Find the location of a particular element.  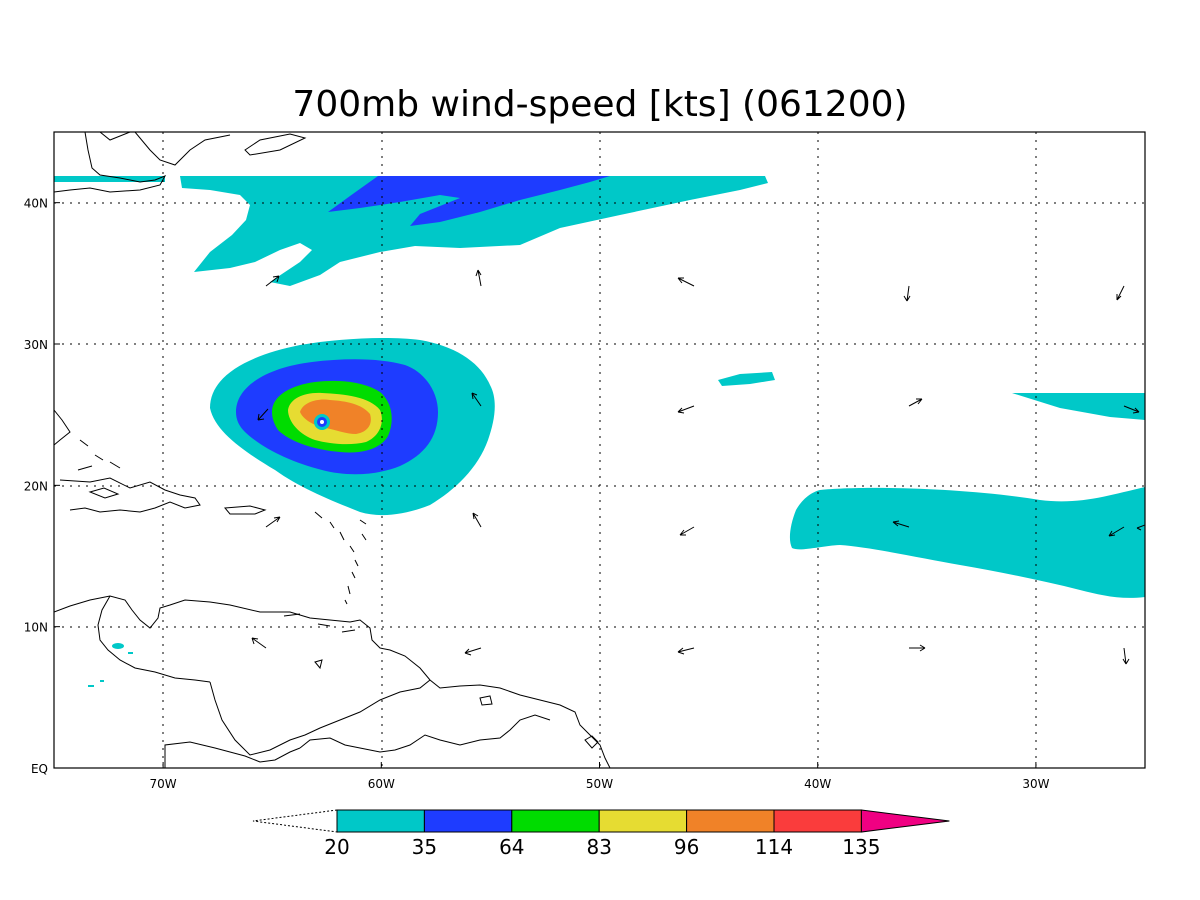

wind-contour-20-tiny2 is located at coordinates (91, 686).